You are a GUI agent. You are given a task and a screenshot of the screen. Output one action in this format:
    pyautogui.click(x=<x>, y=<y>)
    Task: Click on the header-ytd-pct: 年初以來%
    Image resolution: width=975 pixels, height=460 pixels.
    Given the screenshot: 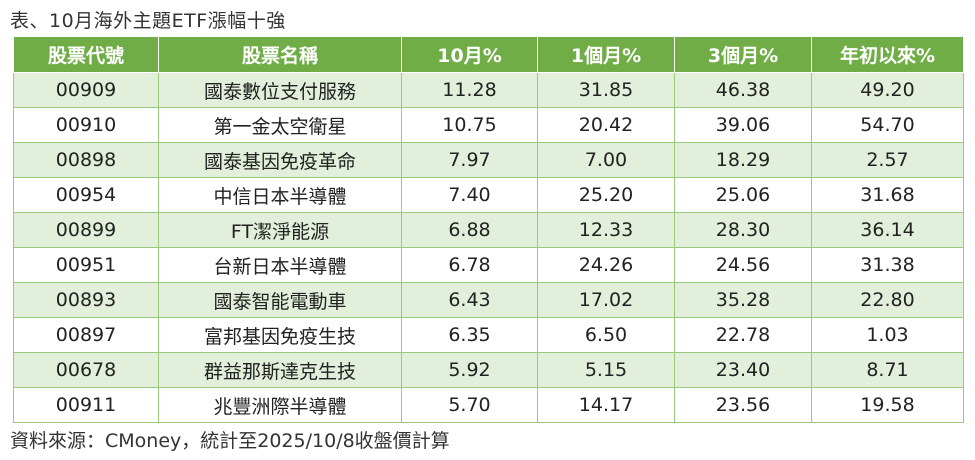 What is the action you would take?
    pyautogui.click(x=887, y=54)
    